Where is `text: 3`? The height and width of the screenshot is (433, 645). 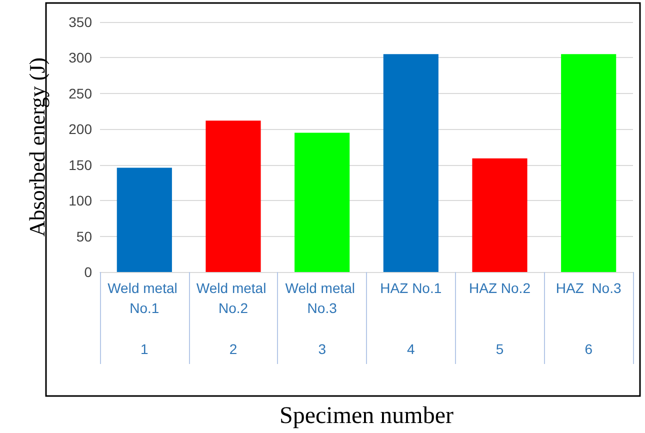 text: 3 is located at coordinates (322, 349).